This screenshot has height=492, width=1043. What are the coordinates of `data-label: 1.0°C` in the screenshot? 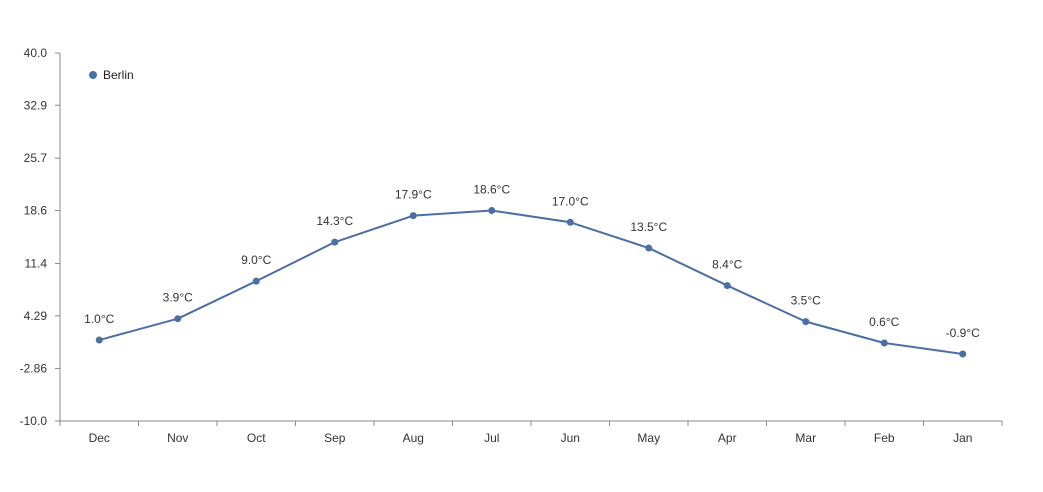 It's located at (99, 319).